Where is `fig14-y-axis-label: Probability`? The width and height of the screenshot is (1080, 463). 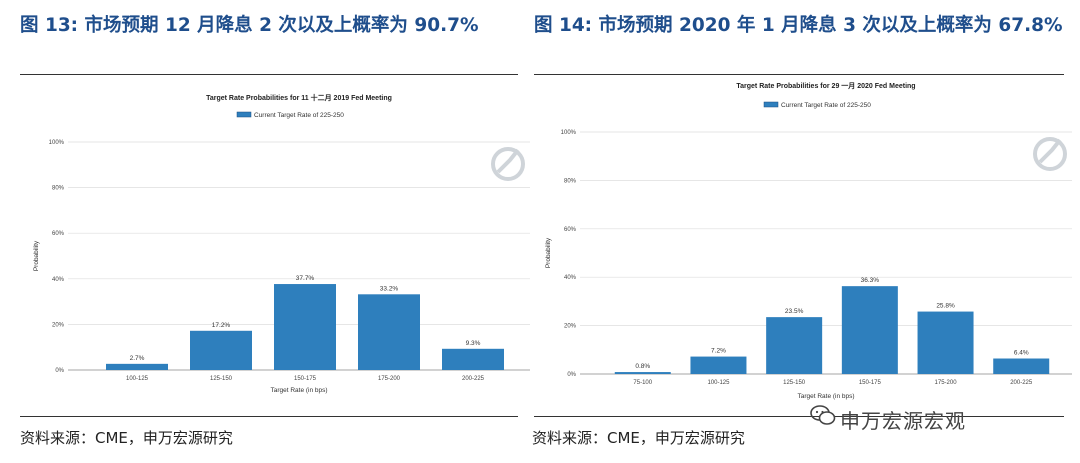
fig14-y-axis-label: Probability is located at coordinates (548, 252).